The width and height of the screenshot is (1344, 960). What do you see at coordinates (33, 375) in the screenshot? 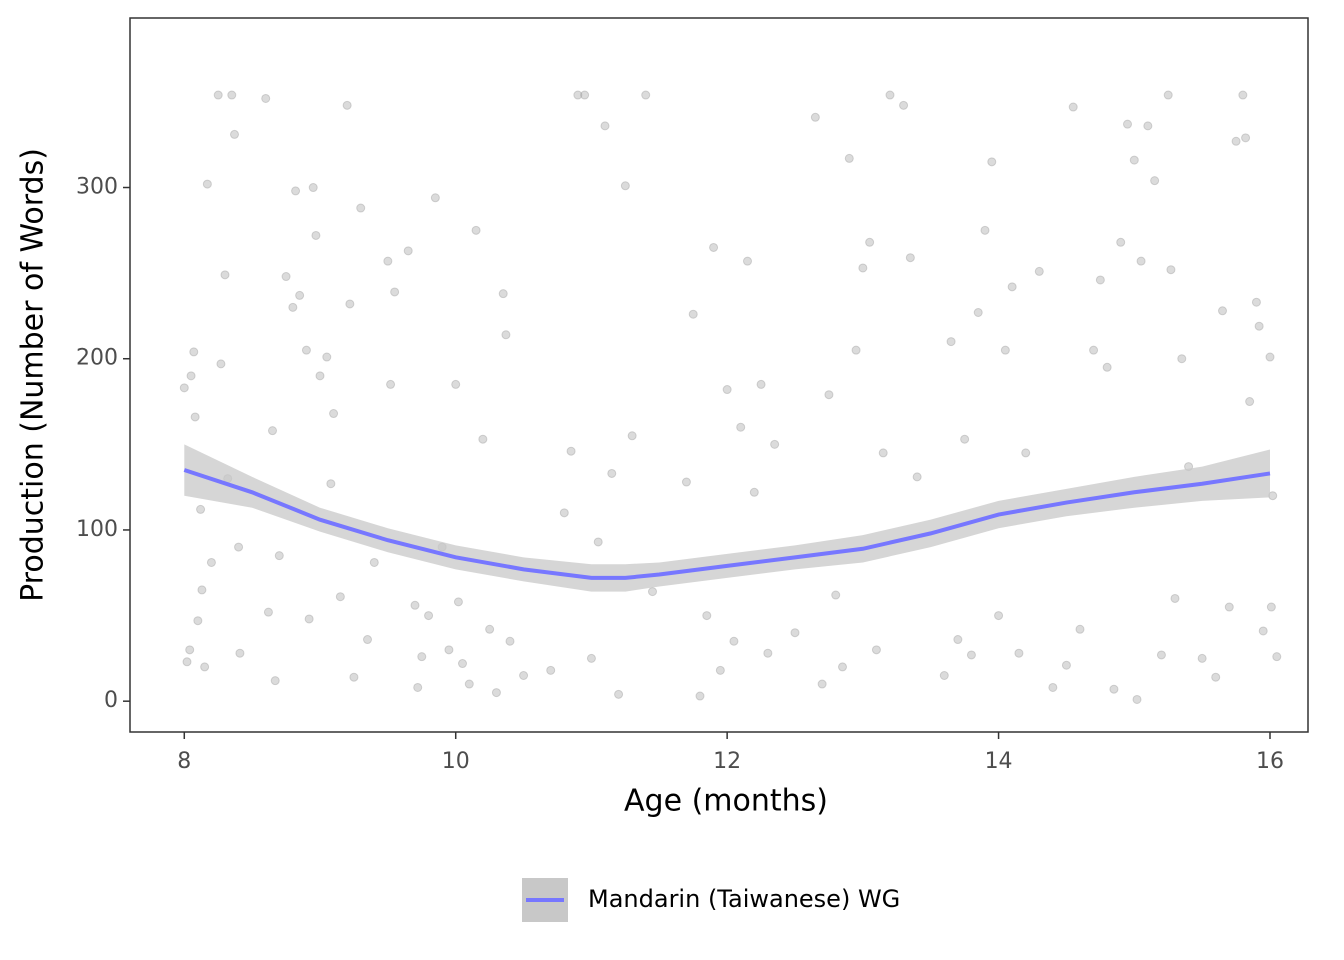
I see `y-axis-title: Production (Number of Words)` at bounding box center [33, 375].